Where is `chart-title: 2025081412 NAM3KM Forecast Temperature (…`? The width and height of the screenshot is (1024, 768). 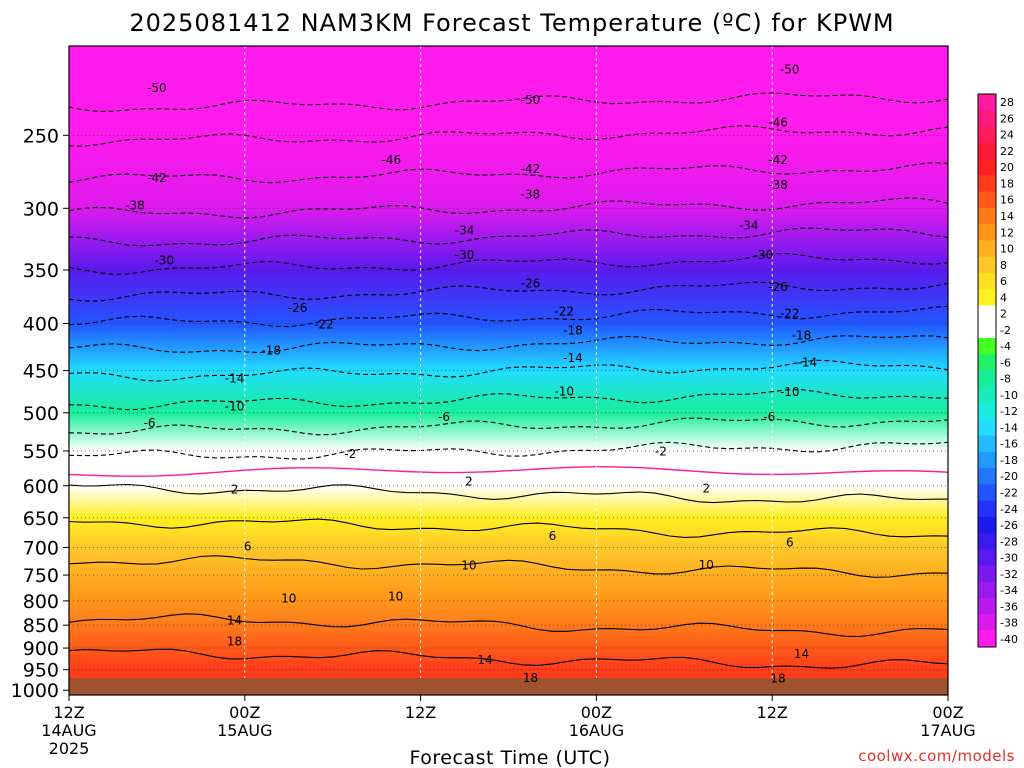 chart-title: 2025081412 NAM3KM Forecast Temperature (… is located at coordinates (511, 23).